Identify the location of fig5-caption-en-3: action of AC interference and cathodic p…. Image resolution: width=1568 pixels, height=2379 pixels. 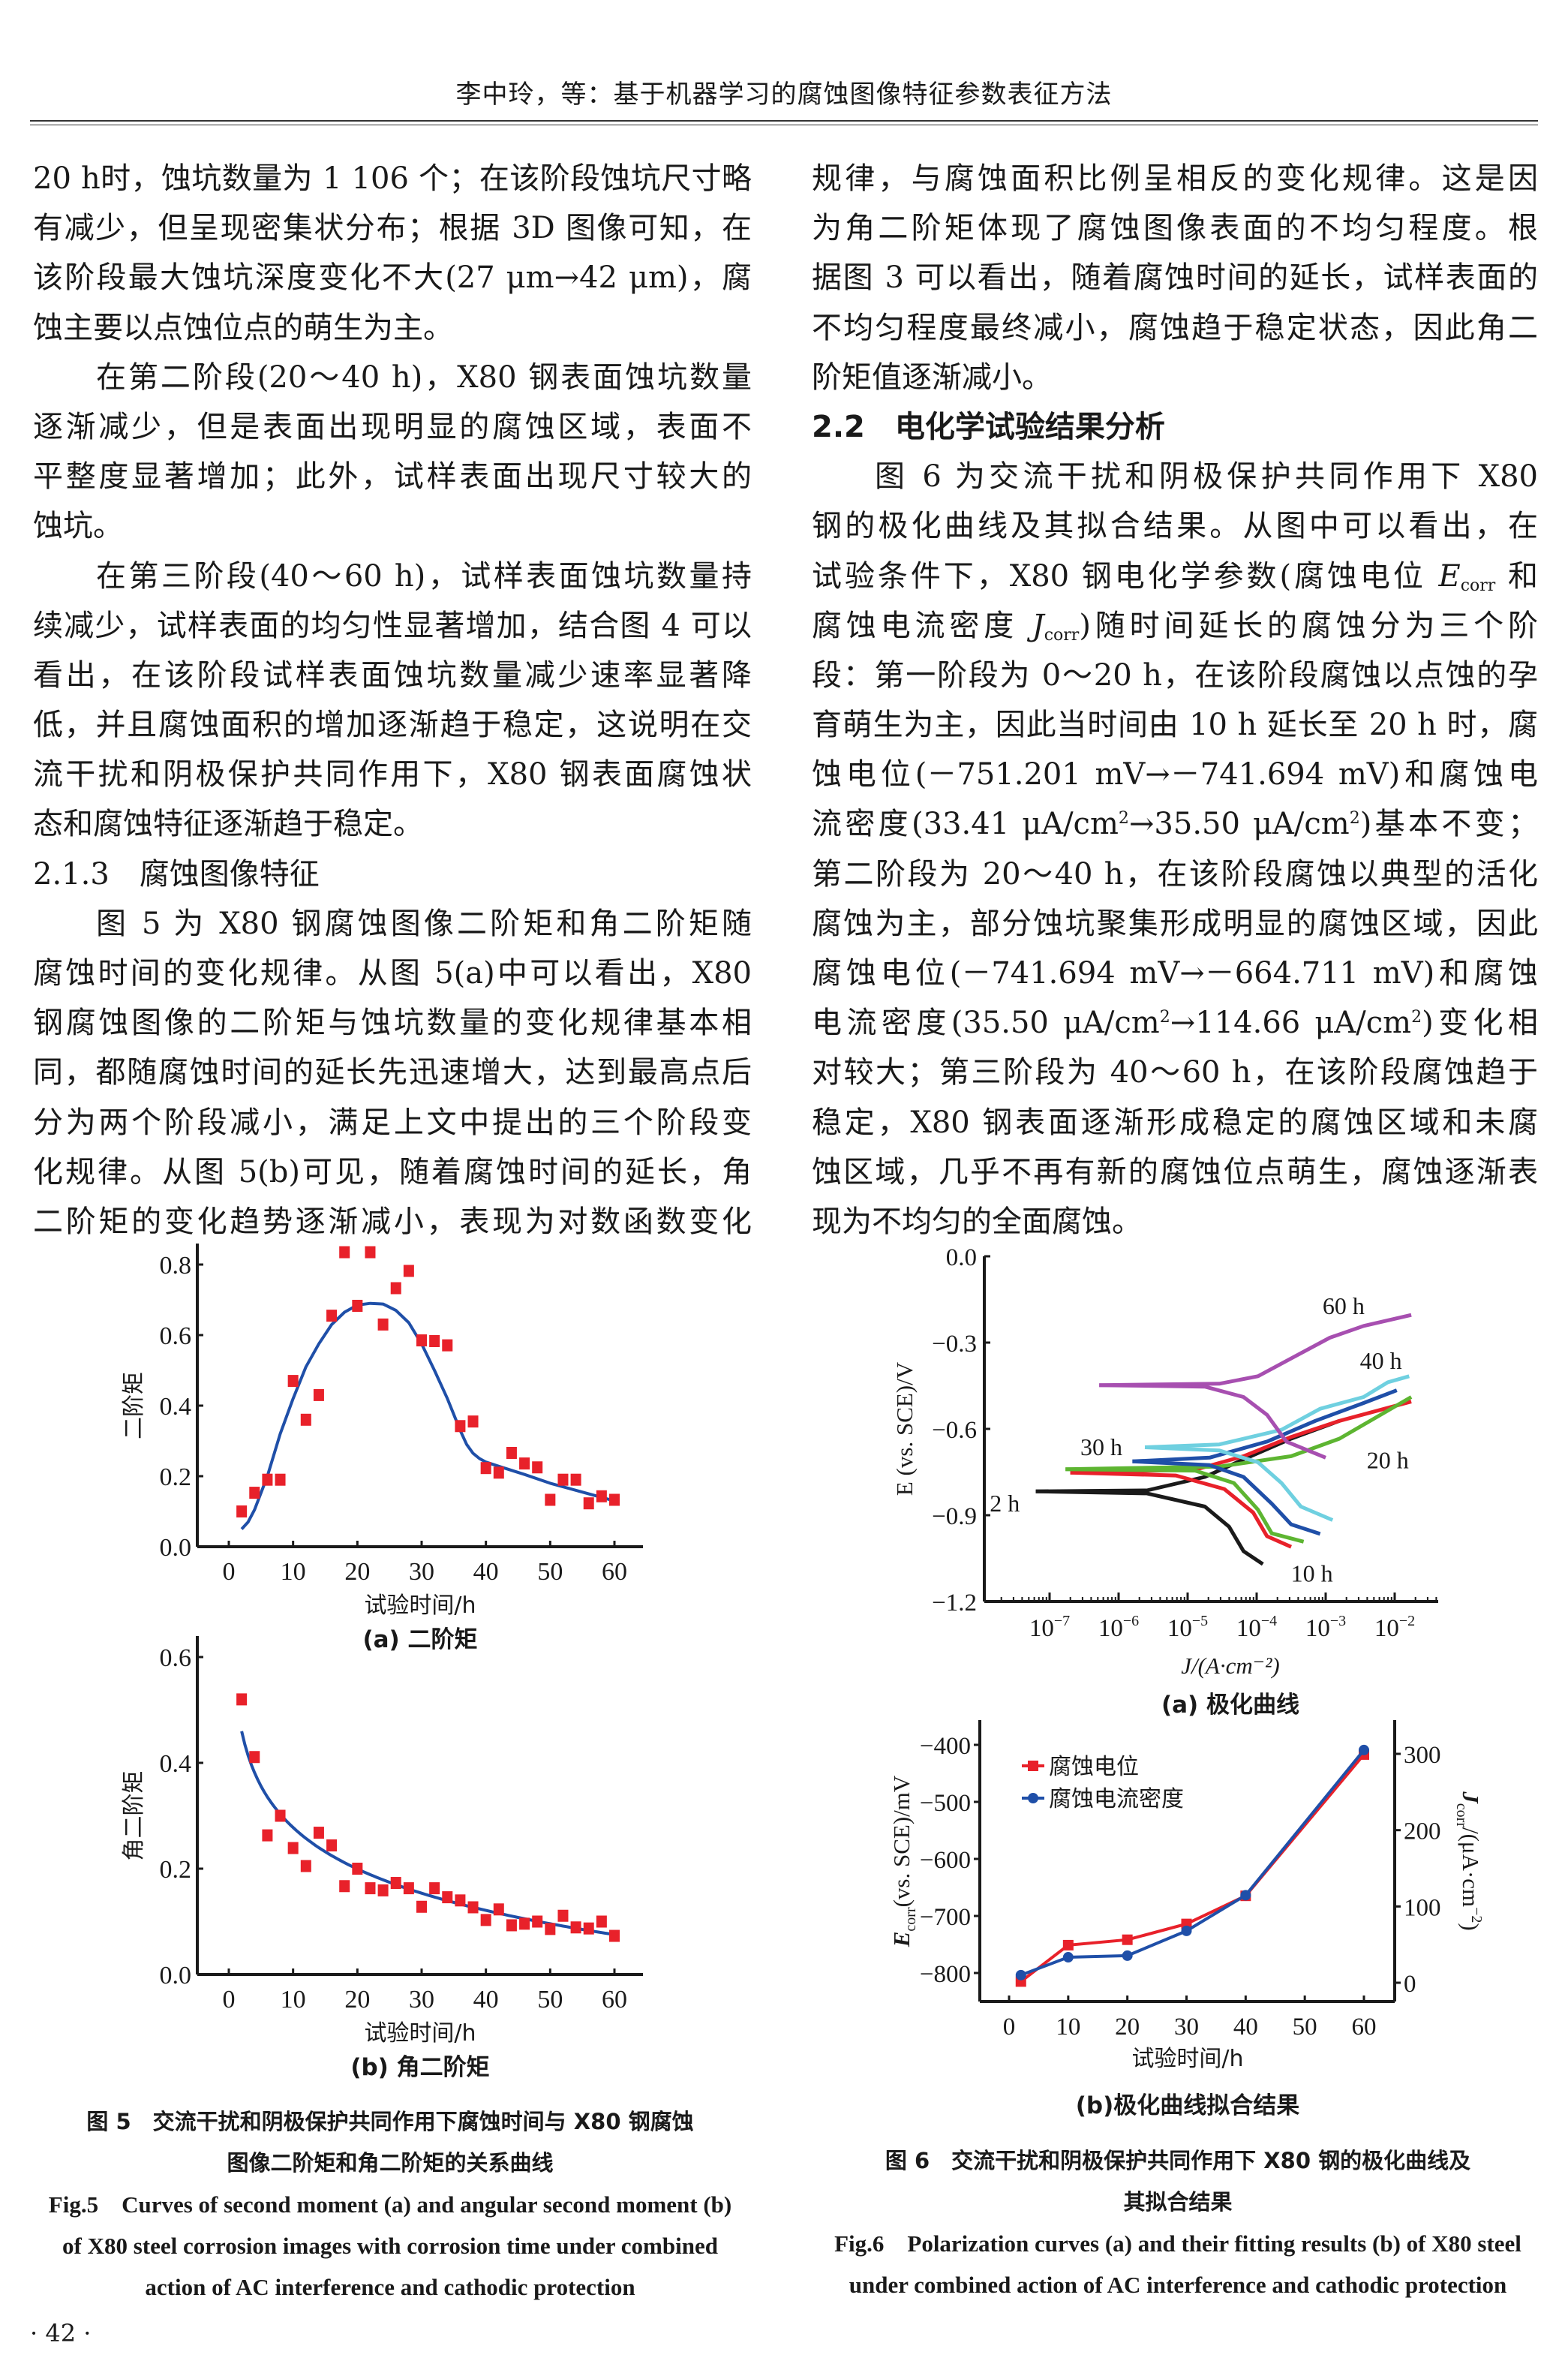
(390, 2287).